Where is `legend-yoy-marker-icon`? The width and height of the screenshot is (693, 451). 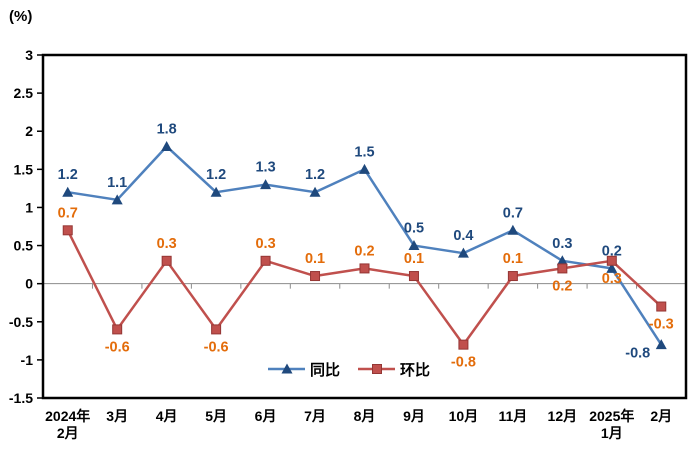 legend-yoy-marker-icon is located at coordinates (287, 368).